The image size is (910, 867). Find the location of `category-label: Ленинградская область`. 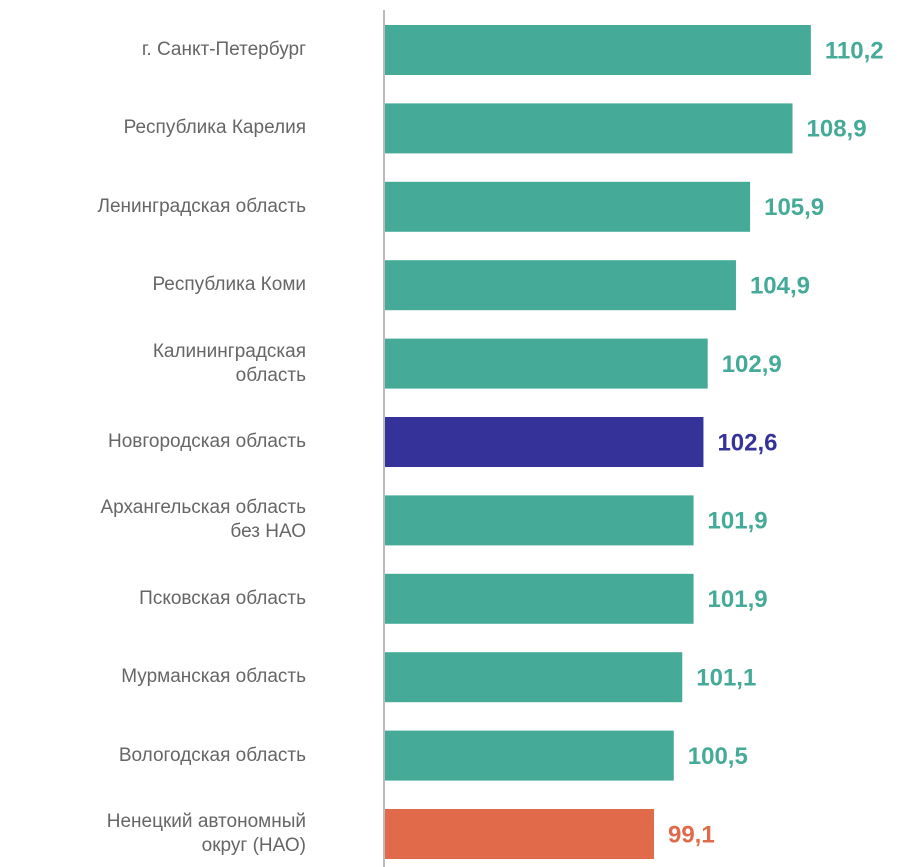

category-label: Ленинградская область is located at coordinates (202, 206).